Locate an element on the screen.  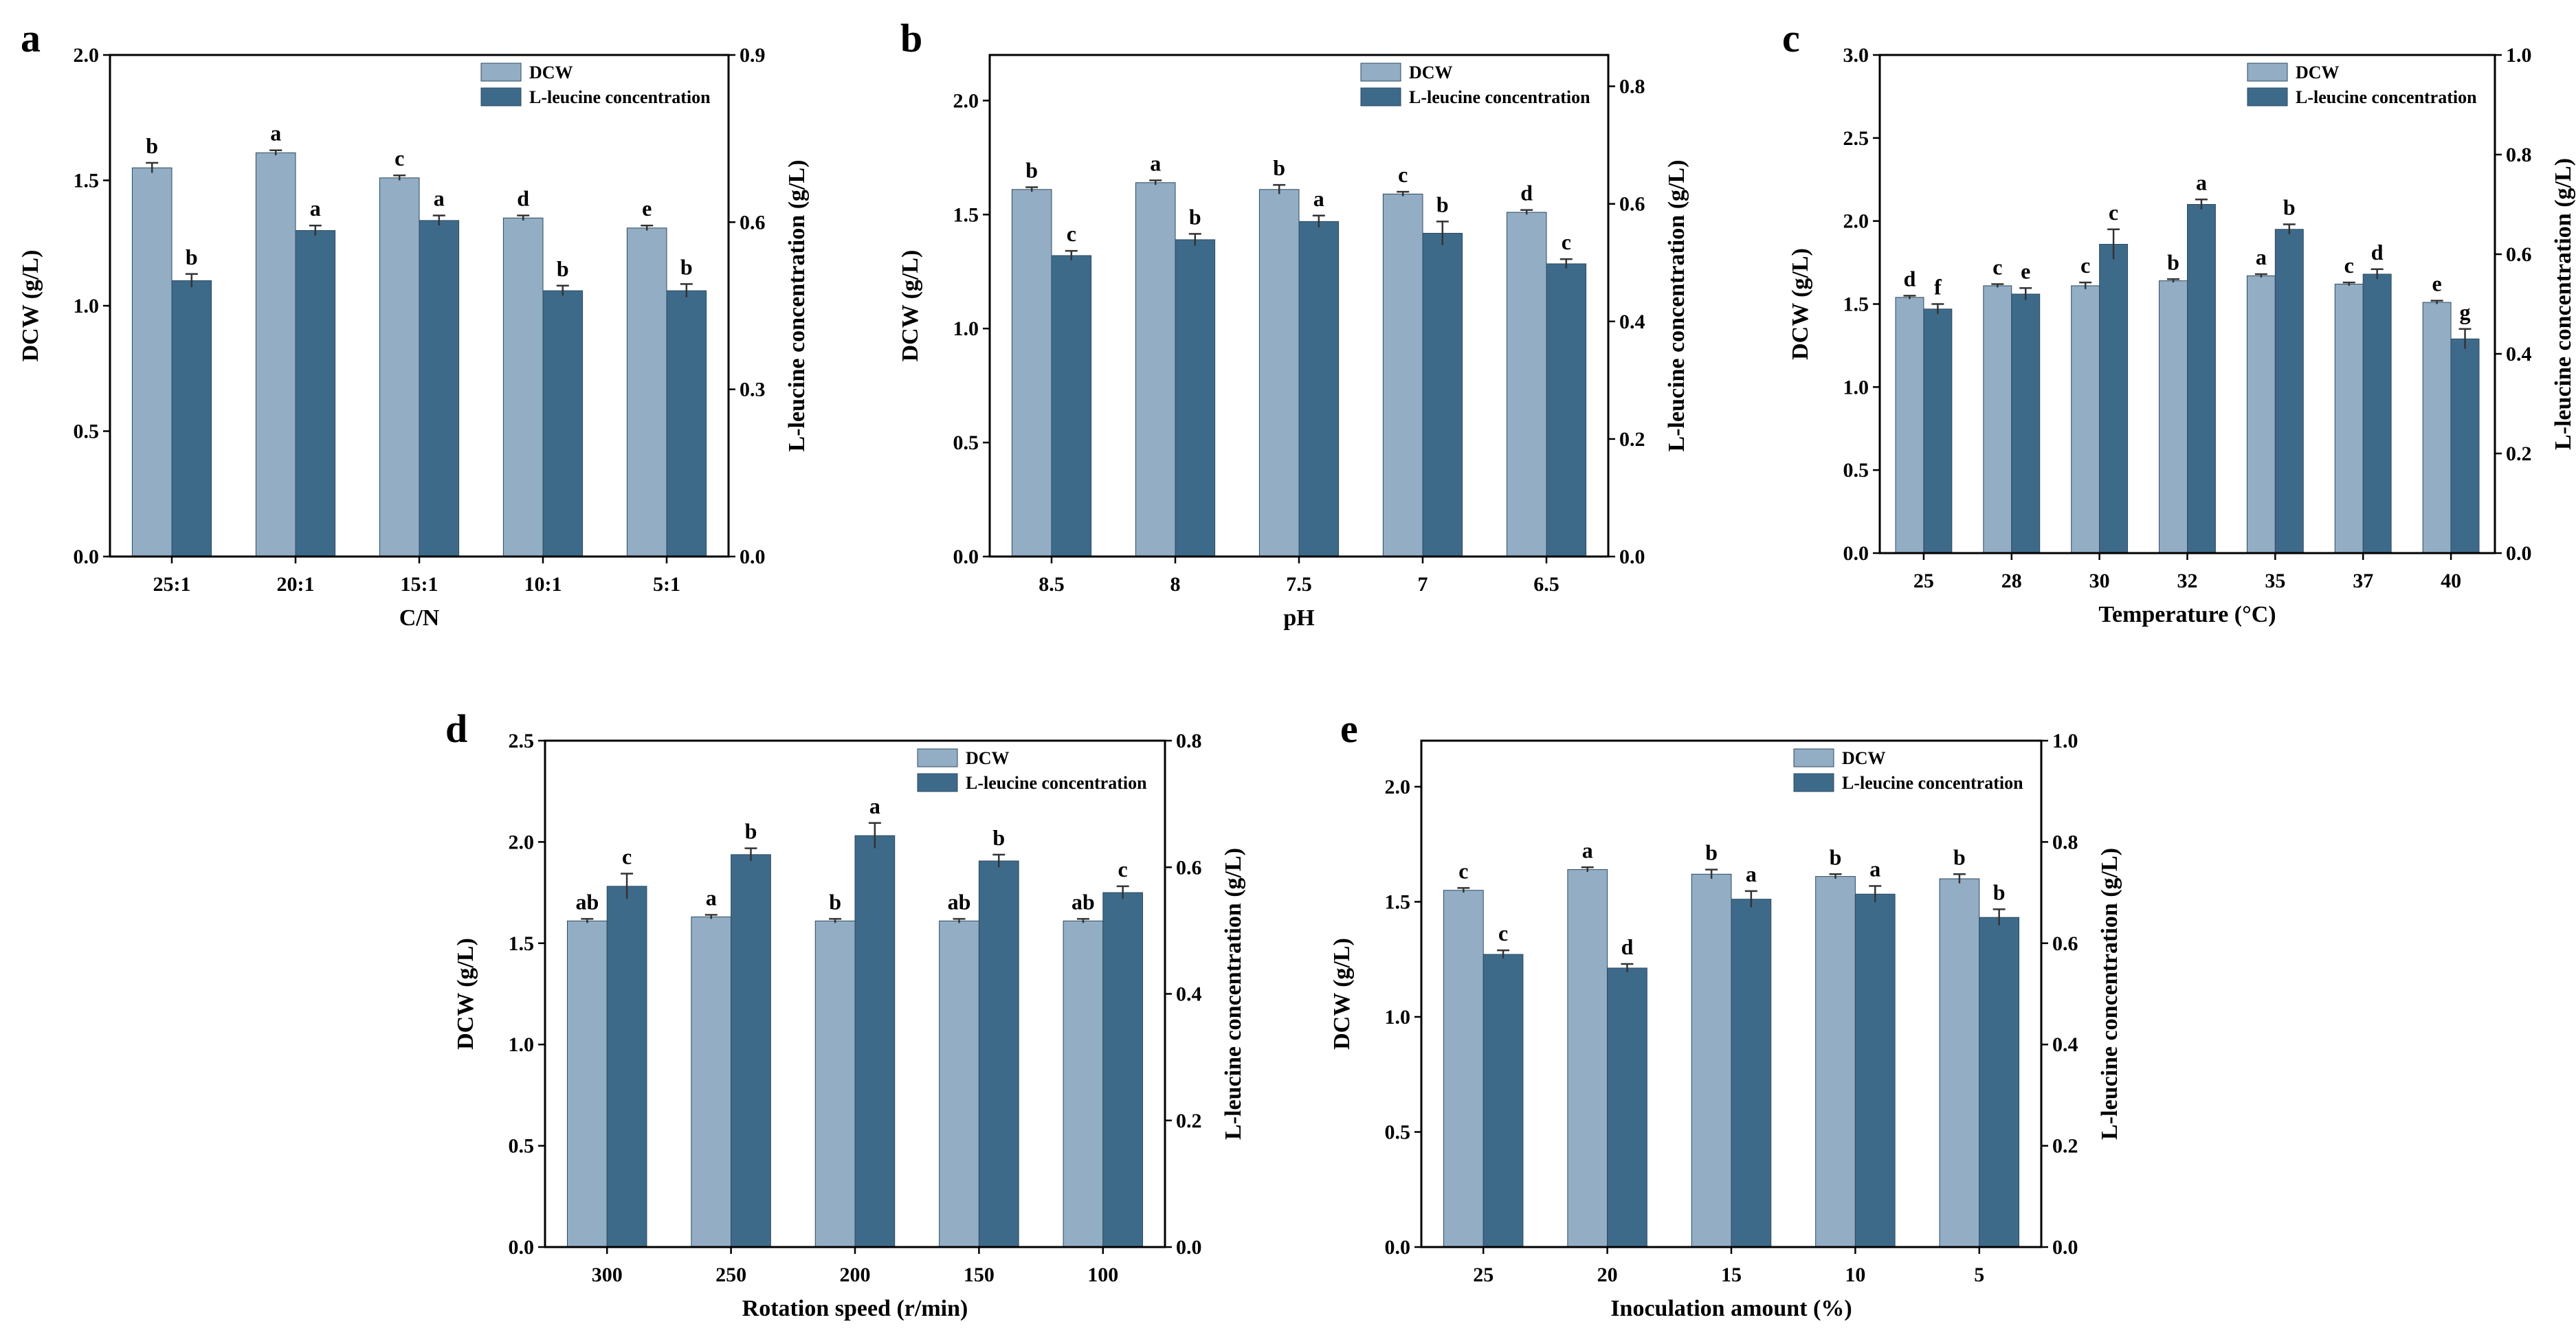
panel-letter: c is located at coordinates (1791, 38).